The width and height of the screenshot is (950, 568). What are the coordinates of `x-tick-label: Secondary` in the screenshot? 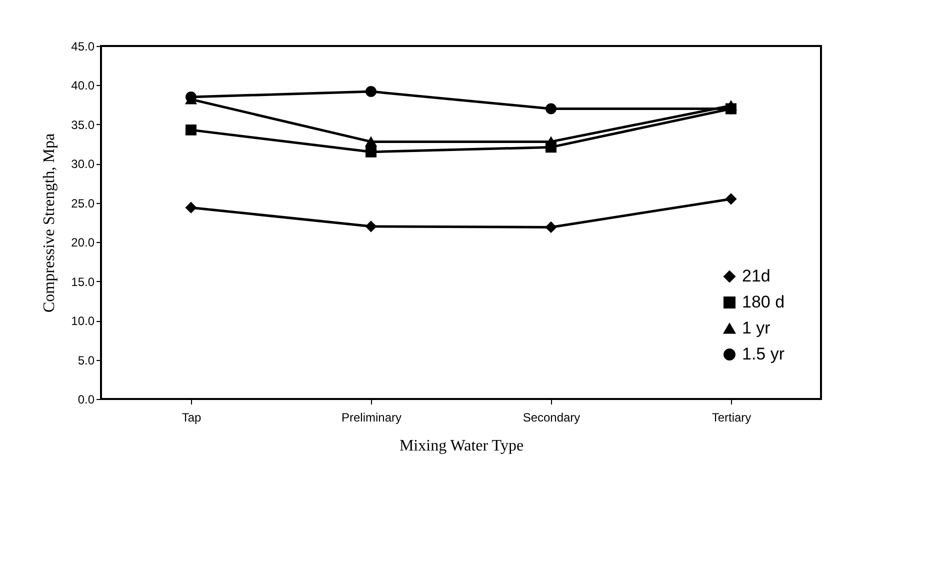 It's located at (551, 417).